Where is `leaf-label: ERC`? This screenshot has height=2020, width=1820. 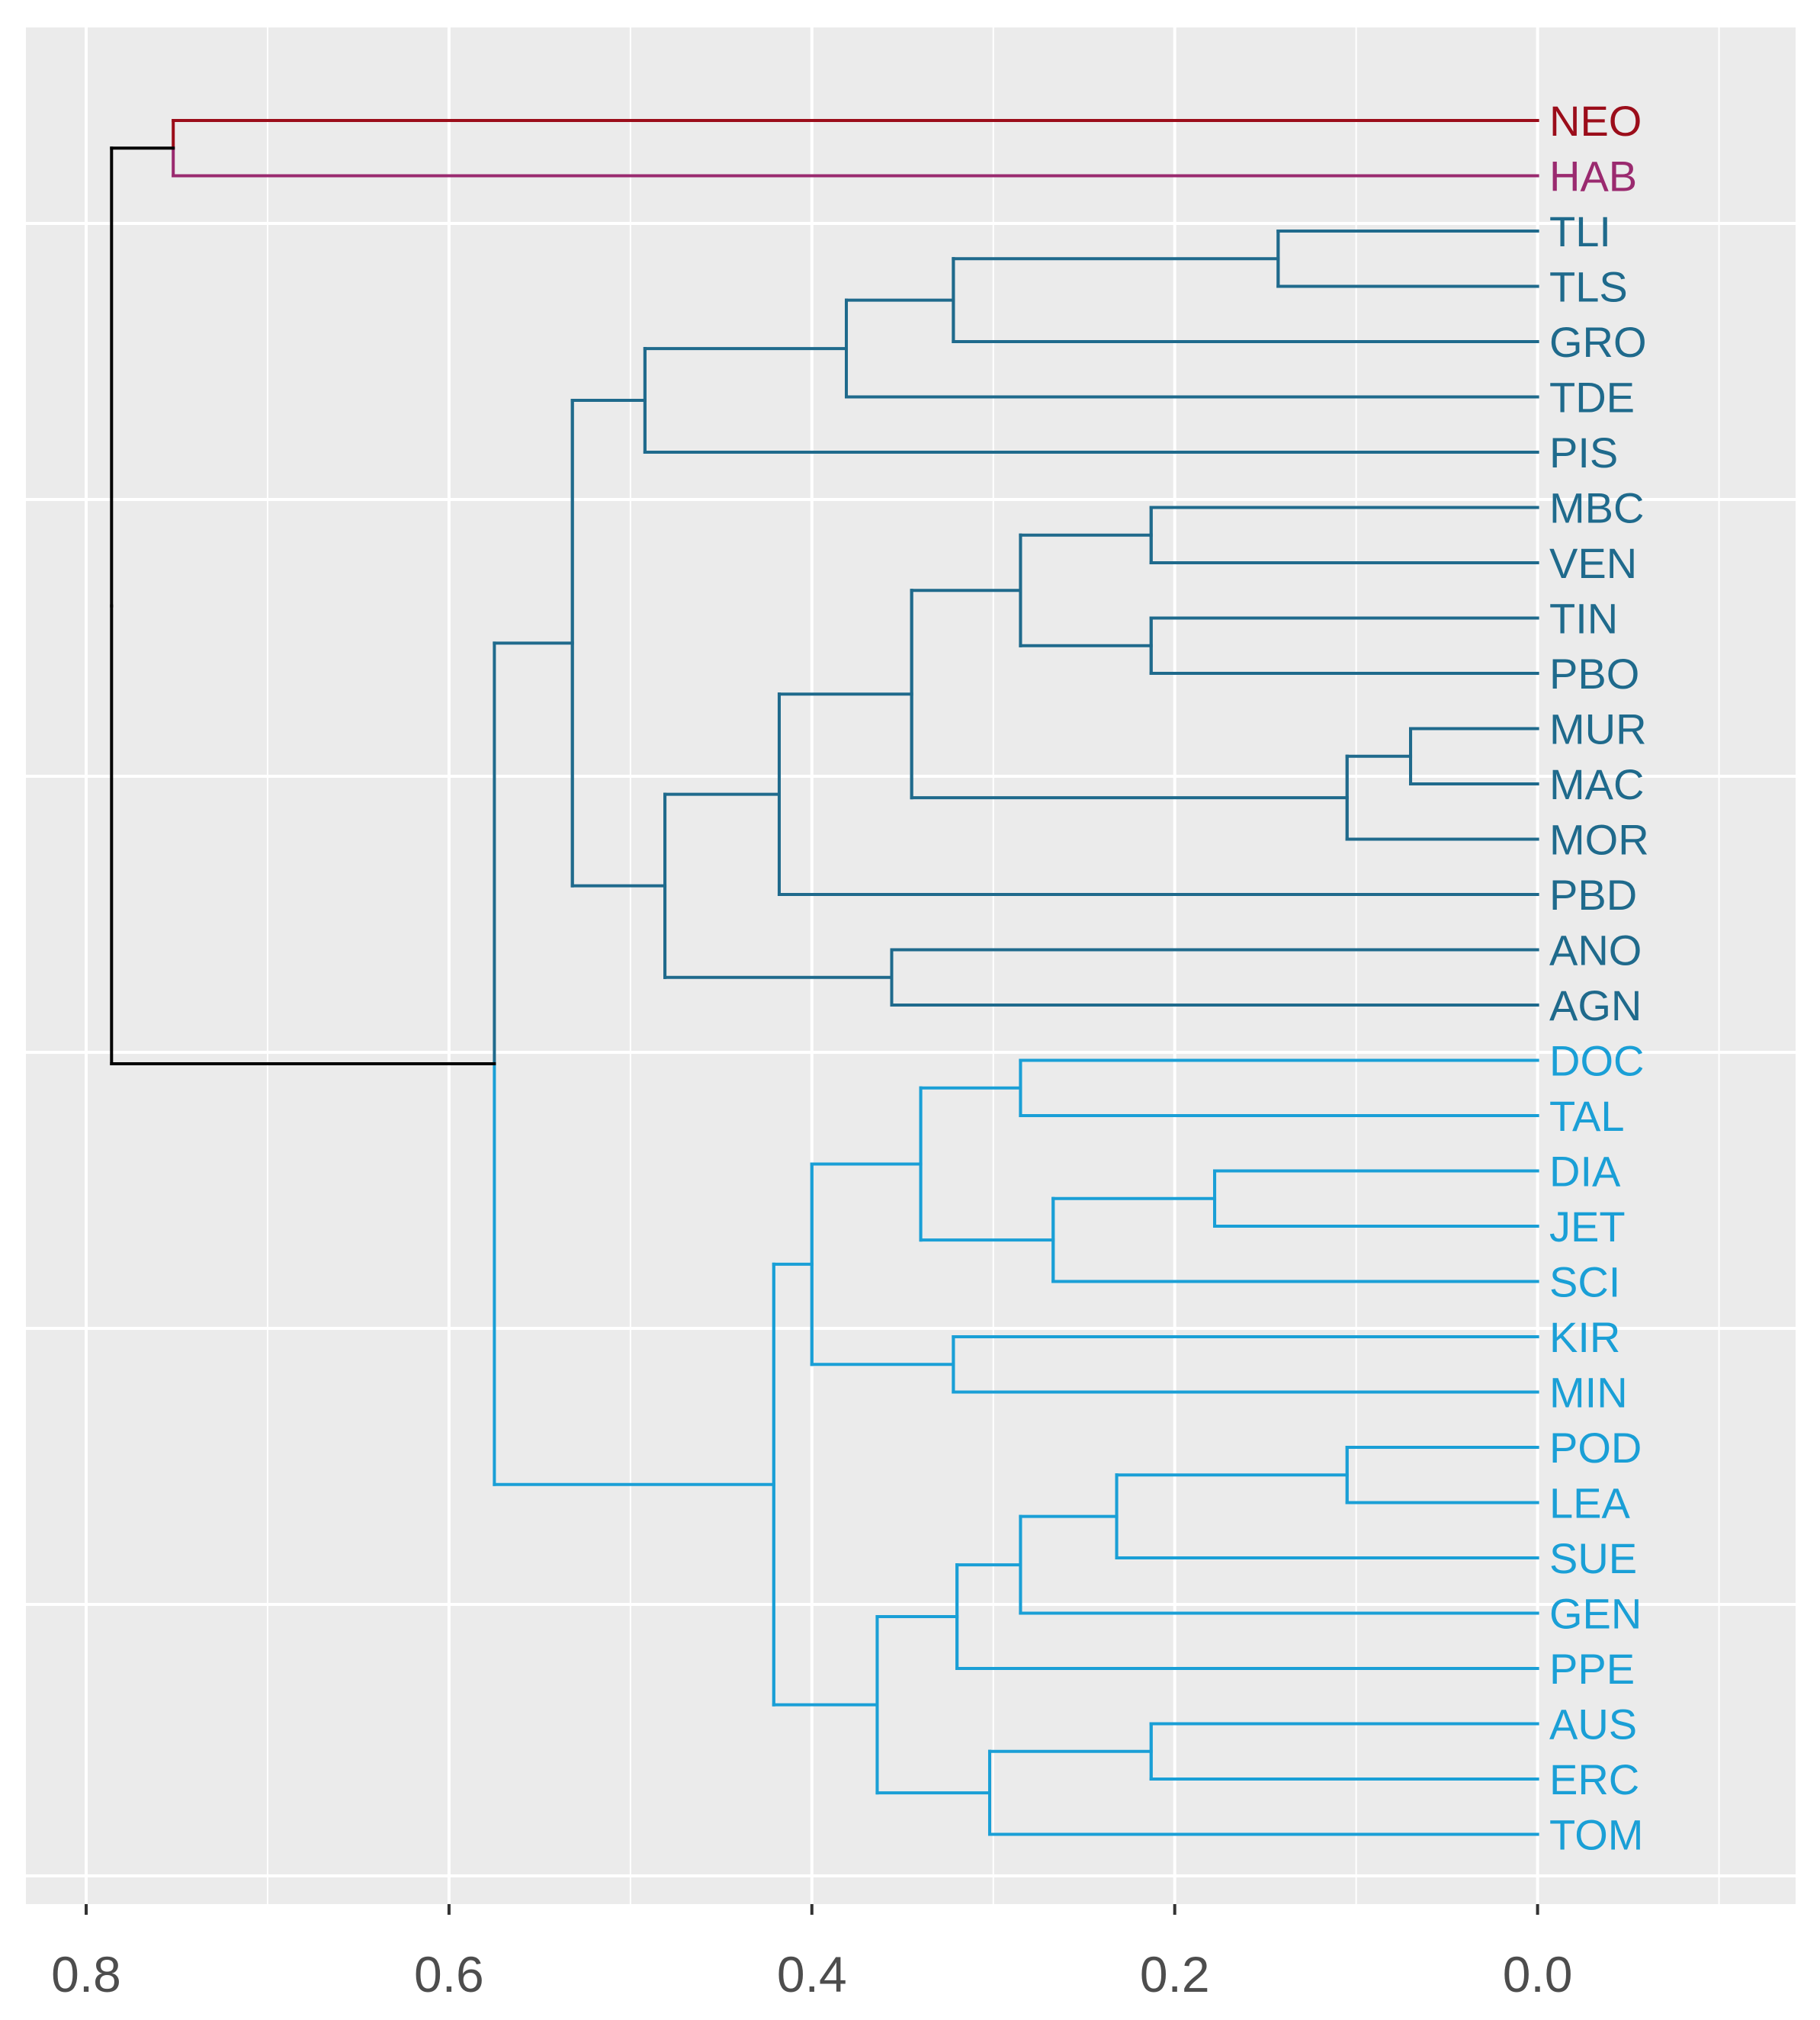 leaf-label: ERC is located at coordinates (1594, 1779).